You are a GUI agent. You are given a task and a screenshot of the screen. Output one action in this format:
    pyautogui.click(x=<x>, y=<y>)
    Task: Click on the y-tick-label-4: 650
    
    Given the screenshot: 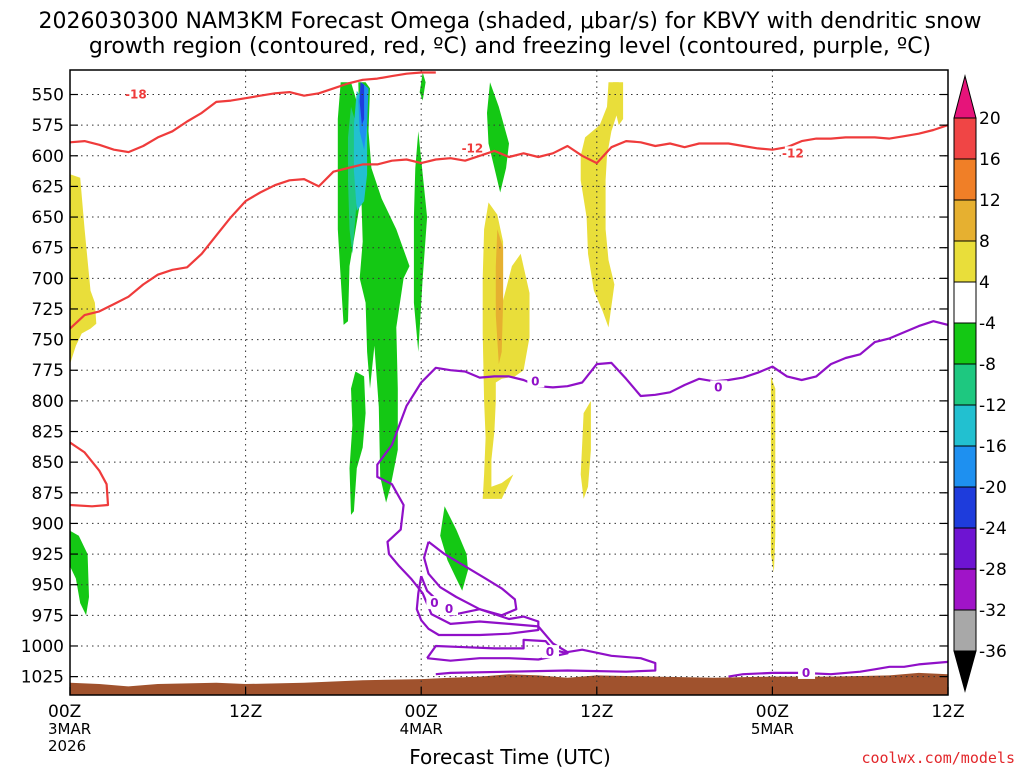 What is the action you would take?
    pyautogui.click(x=48, y=218)
    